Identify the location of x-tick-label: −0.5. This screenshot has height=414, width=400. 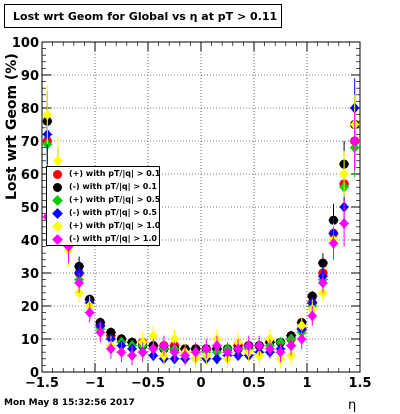
(148, 383).